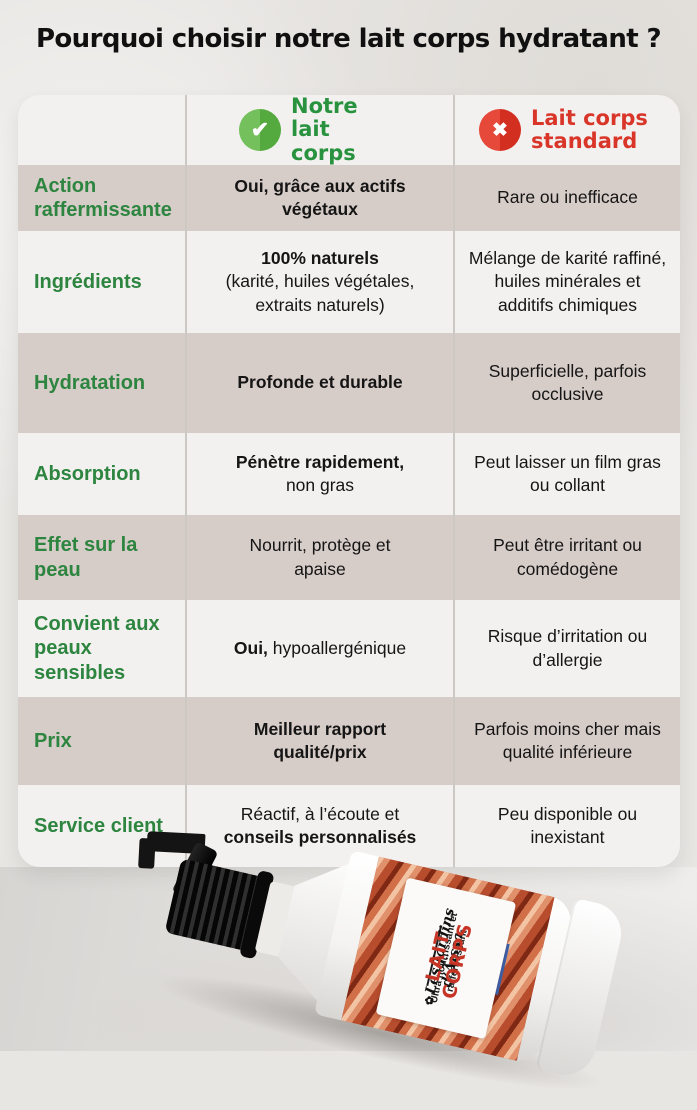 Image resolution: width=697 pixels, height=1110 pixels. I want to click on standard-cell: Rare ou inefficace, so click(566, 198).